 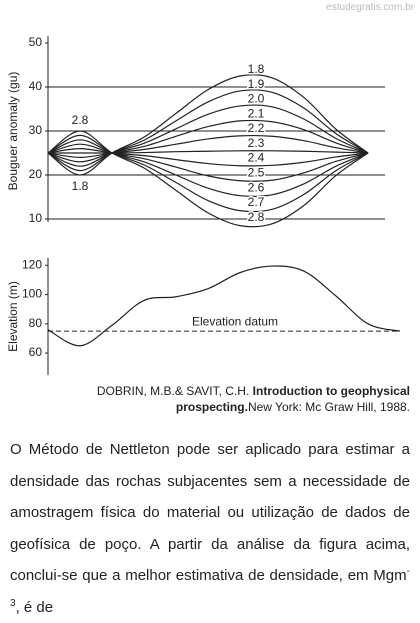 I want to click on series-label: 2.0, so click(x=256, y=99).